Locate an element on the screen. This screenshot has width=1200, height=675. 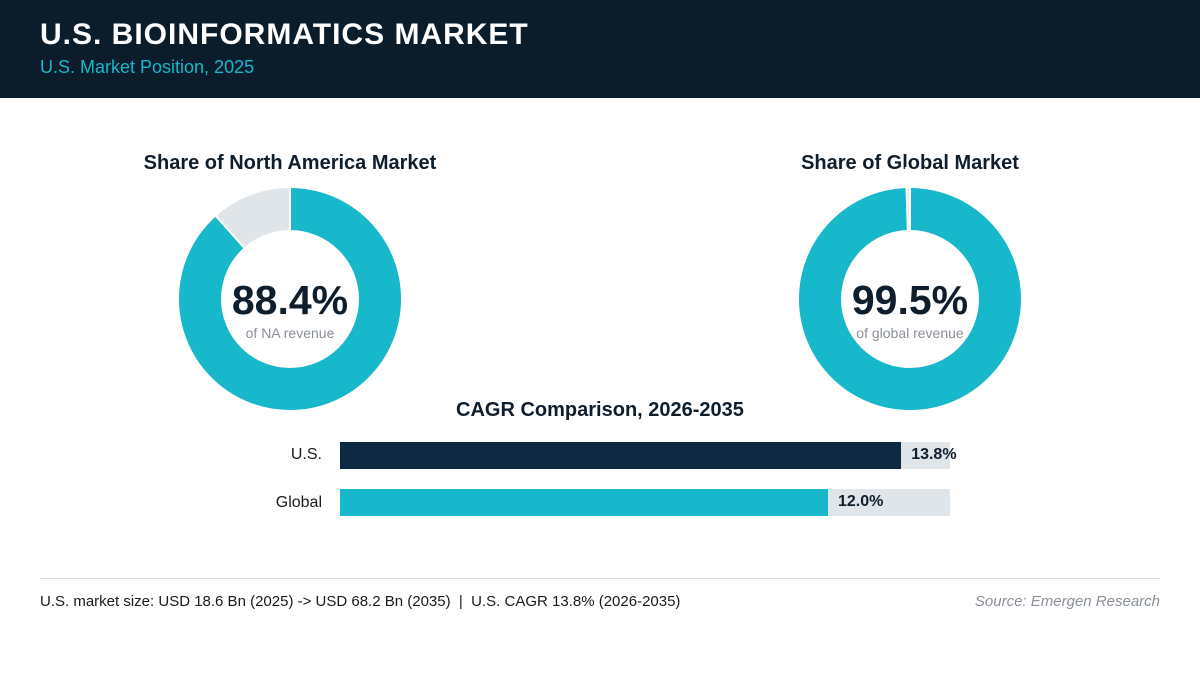
global-share-value: 99.5% is located at coordinates (910, 300).